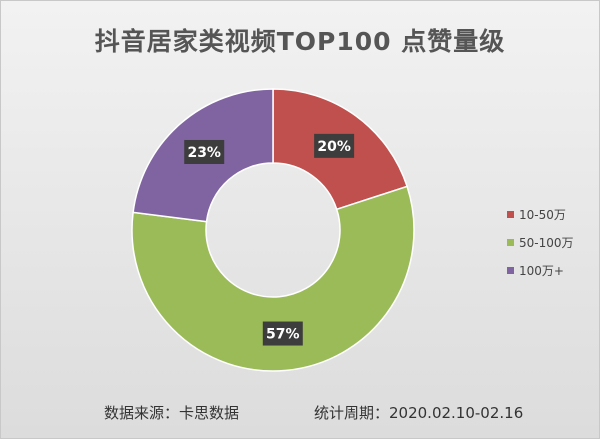 This screenshot has width=600, height=439. I want to click on slice-label-text: 57%, so click(283, 335).